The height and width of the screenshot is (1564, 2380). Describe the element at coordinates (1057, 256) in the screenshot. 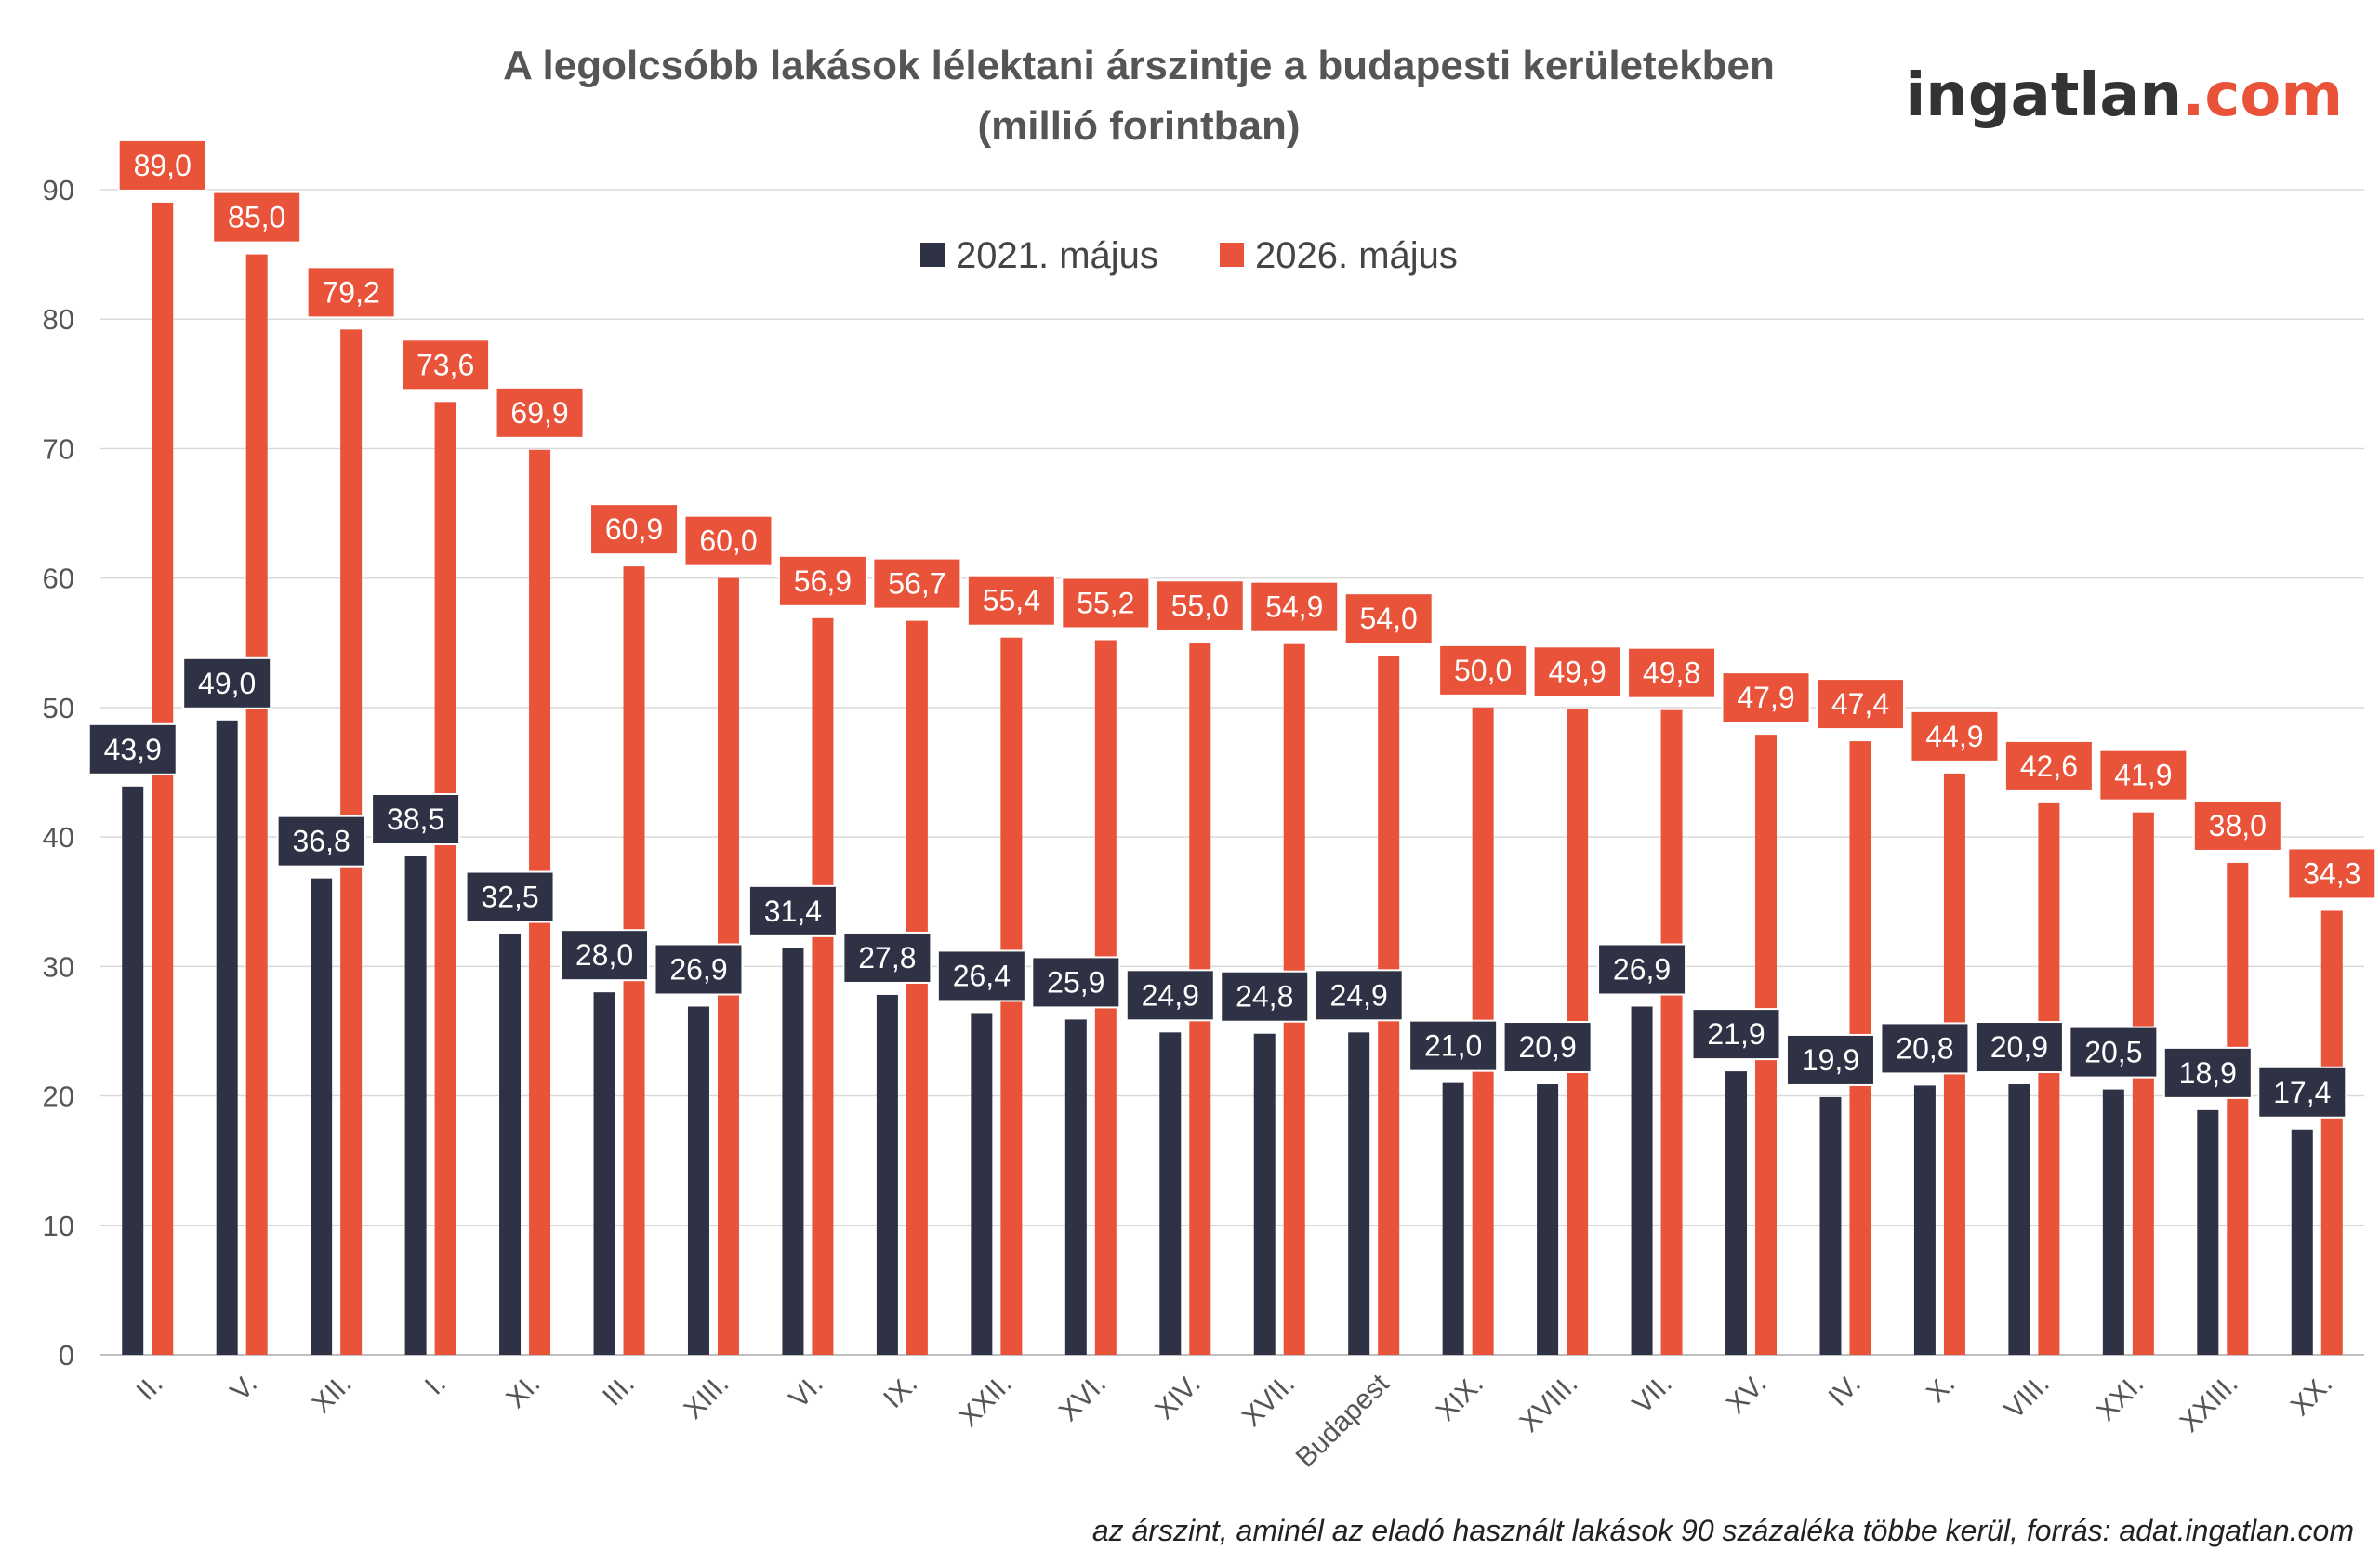

I see `legend-label-2021: 2021. május` at that location.